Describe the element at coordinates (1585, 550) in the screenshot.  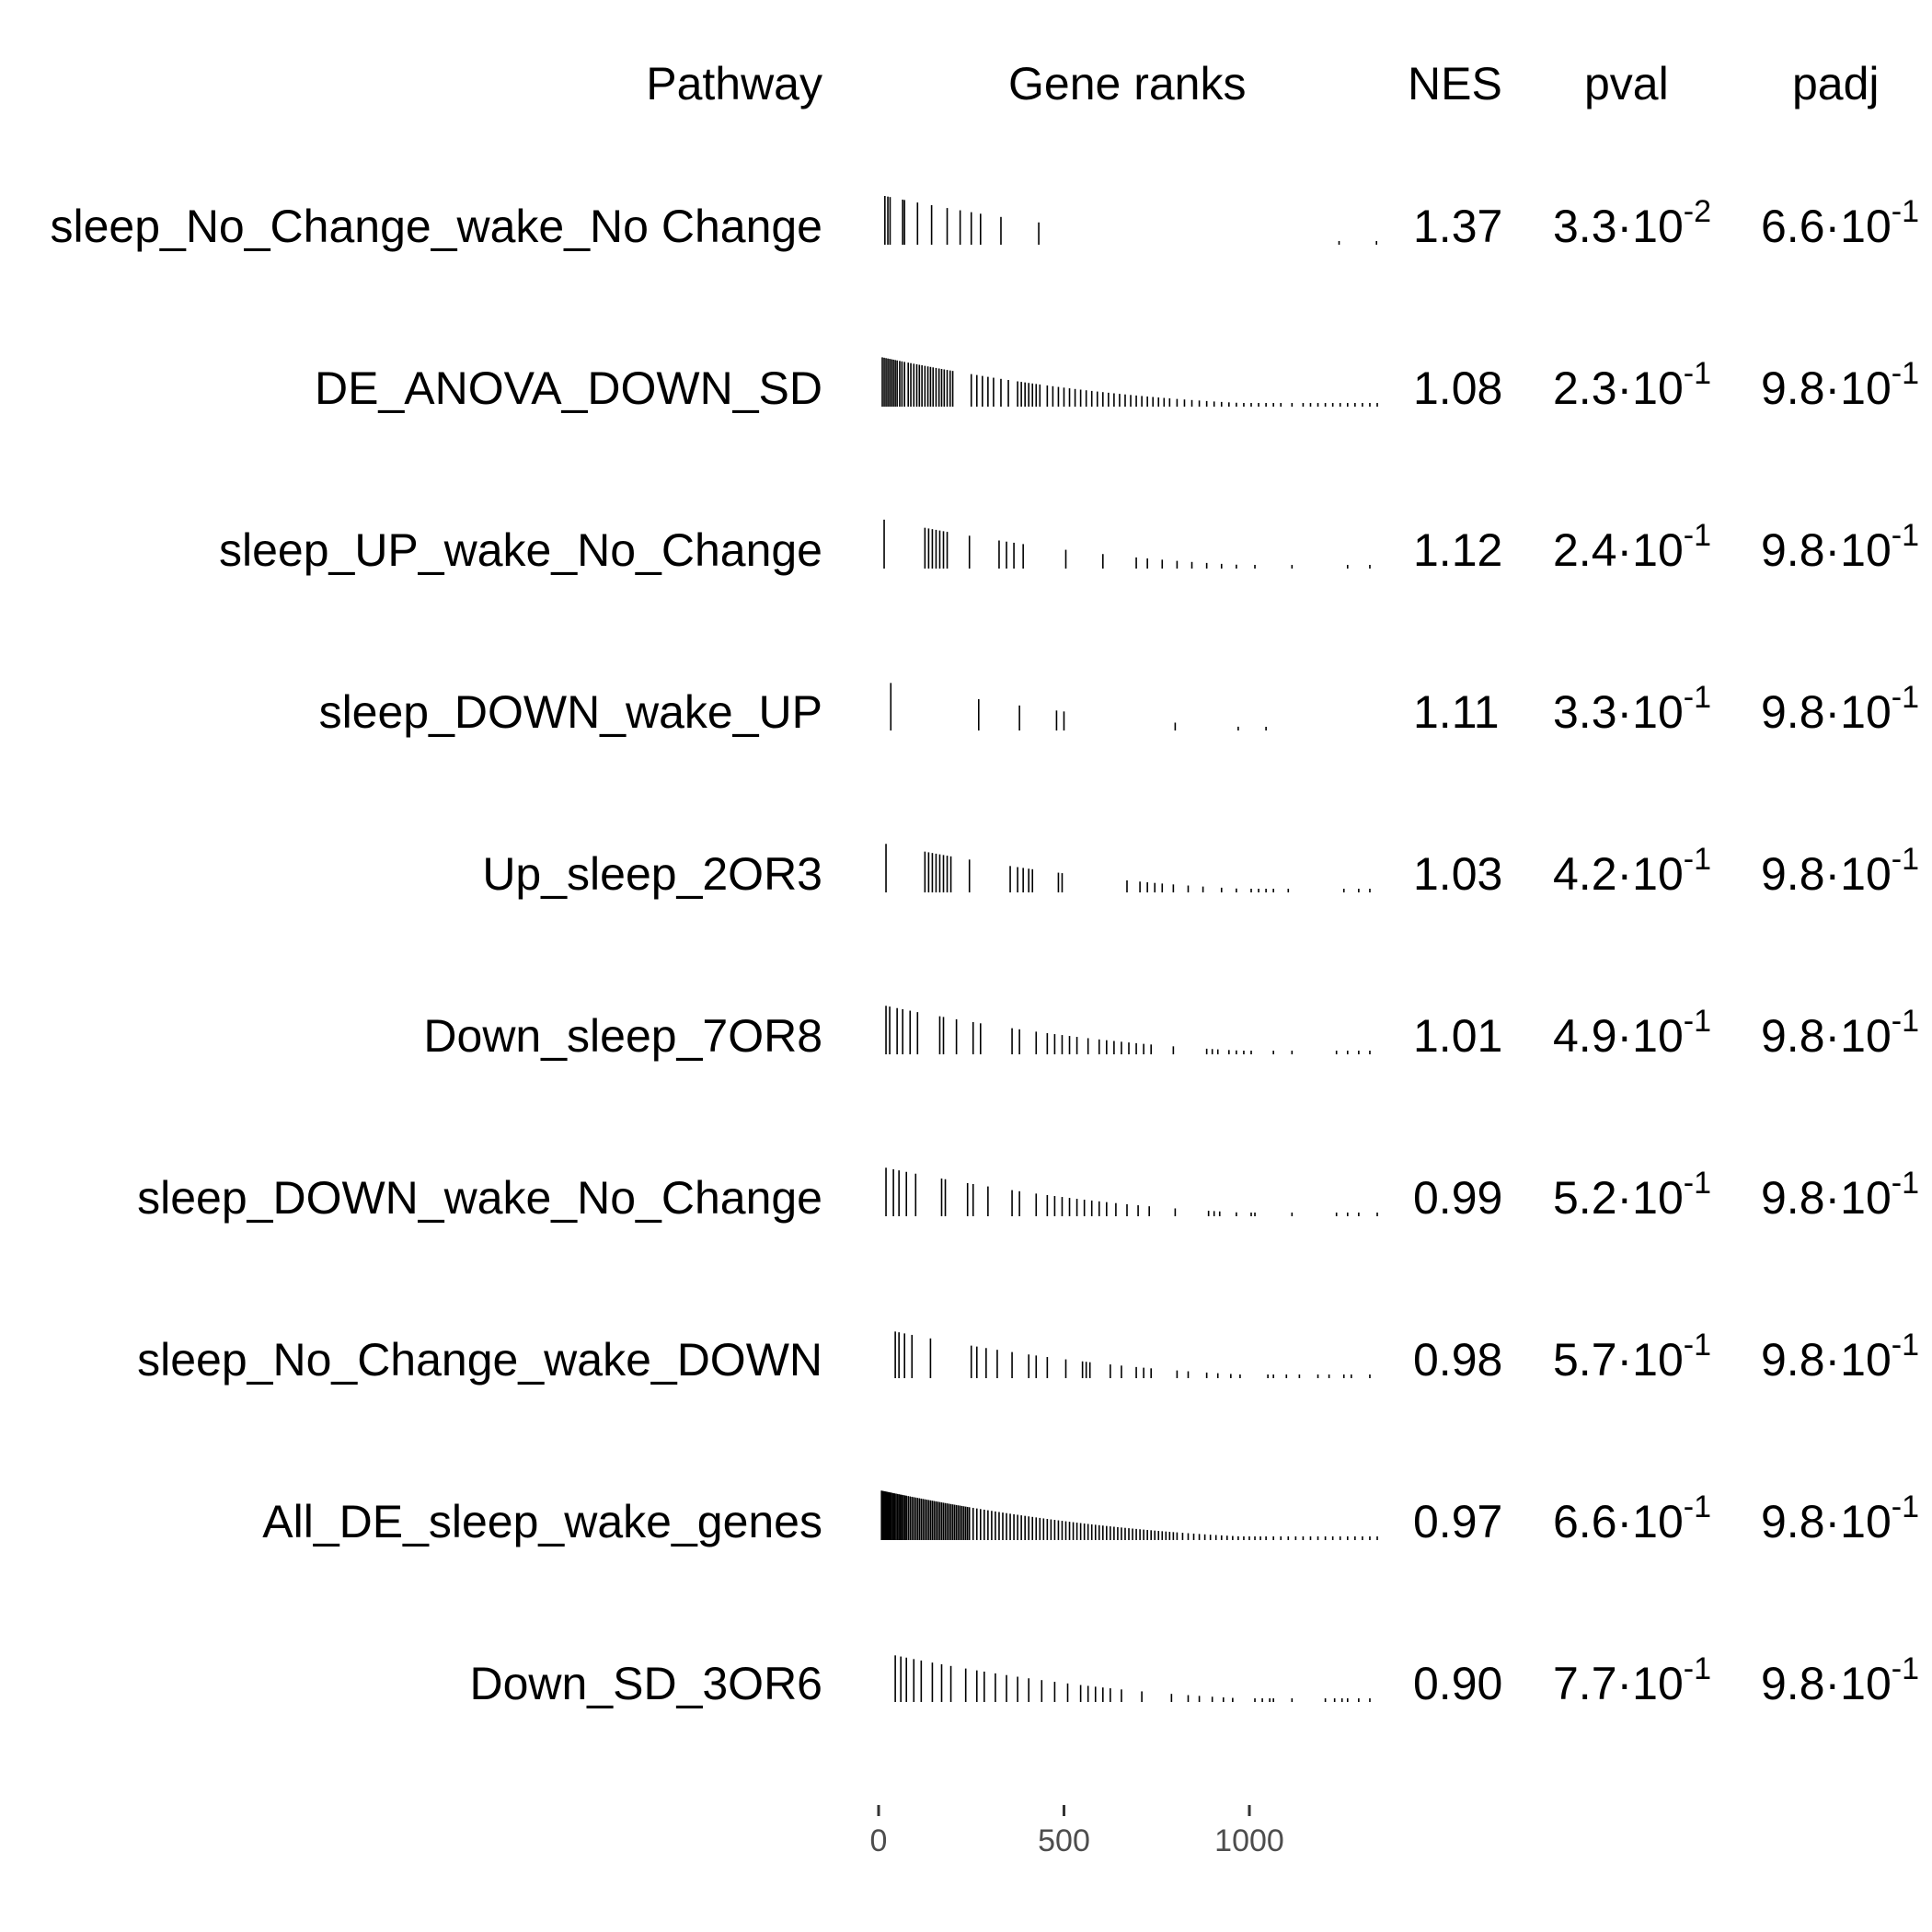
I see `pval-value-mantissa: 2.4` at that location.